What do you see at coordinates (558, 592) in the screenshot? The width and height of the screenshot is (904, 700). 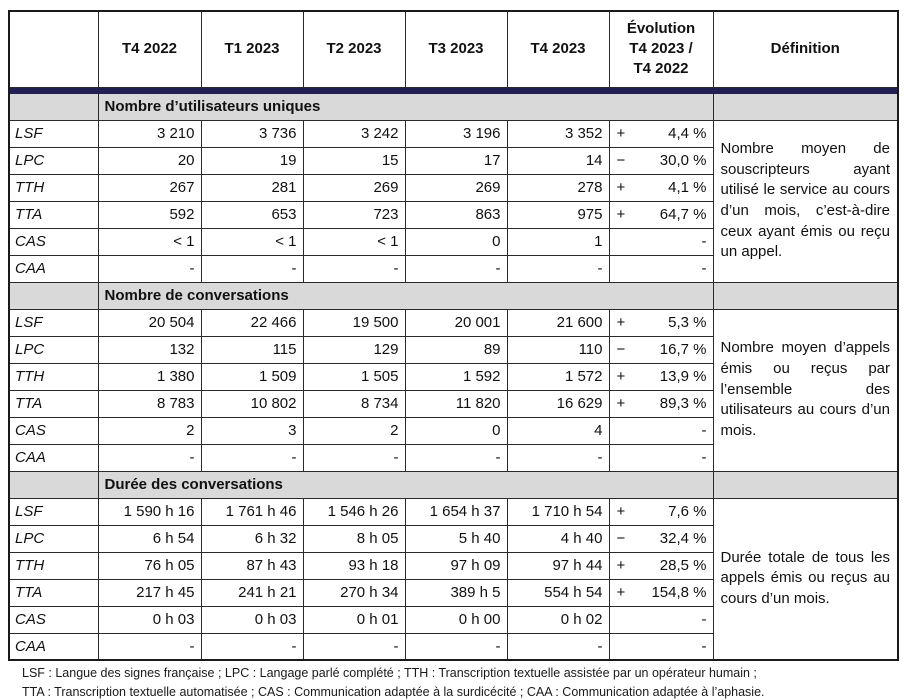 I see `data-cell: 554 h 54` at bounding box center [558, 592].